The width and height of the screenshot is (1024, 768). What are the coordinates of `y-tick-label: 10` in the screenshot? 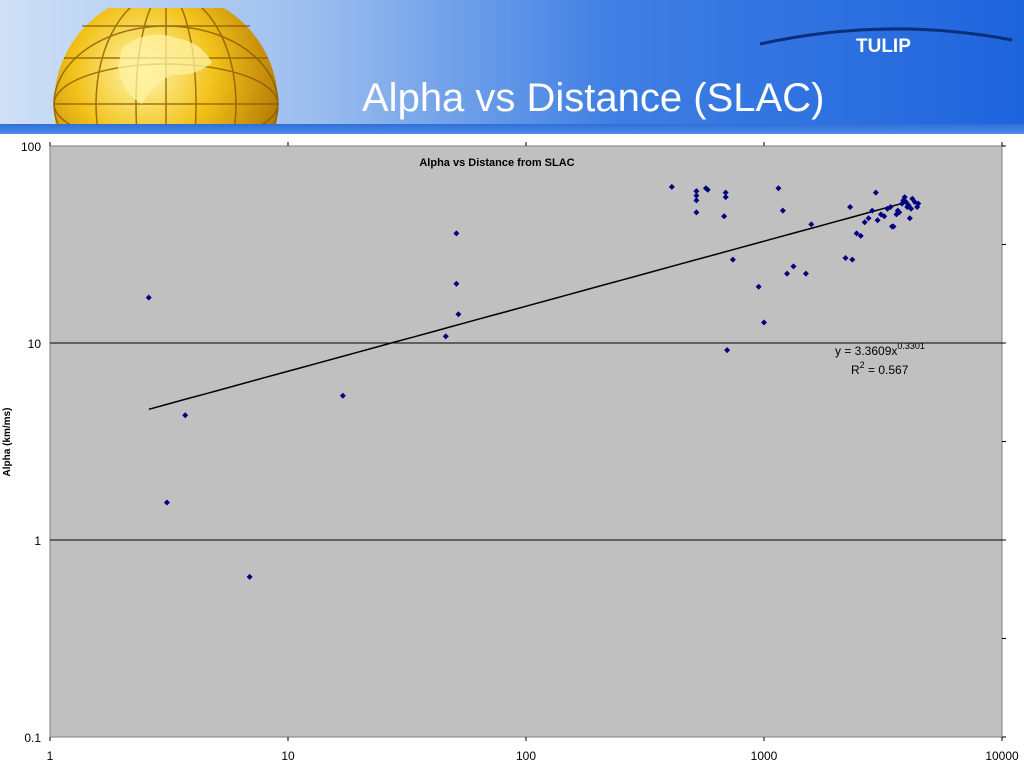 It's located at (35, 344).